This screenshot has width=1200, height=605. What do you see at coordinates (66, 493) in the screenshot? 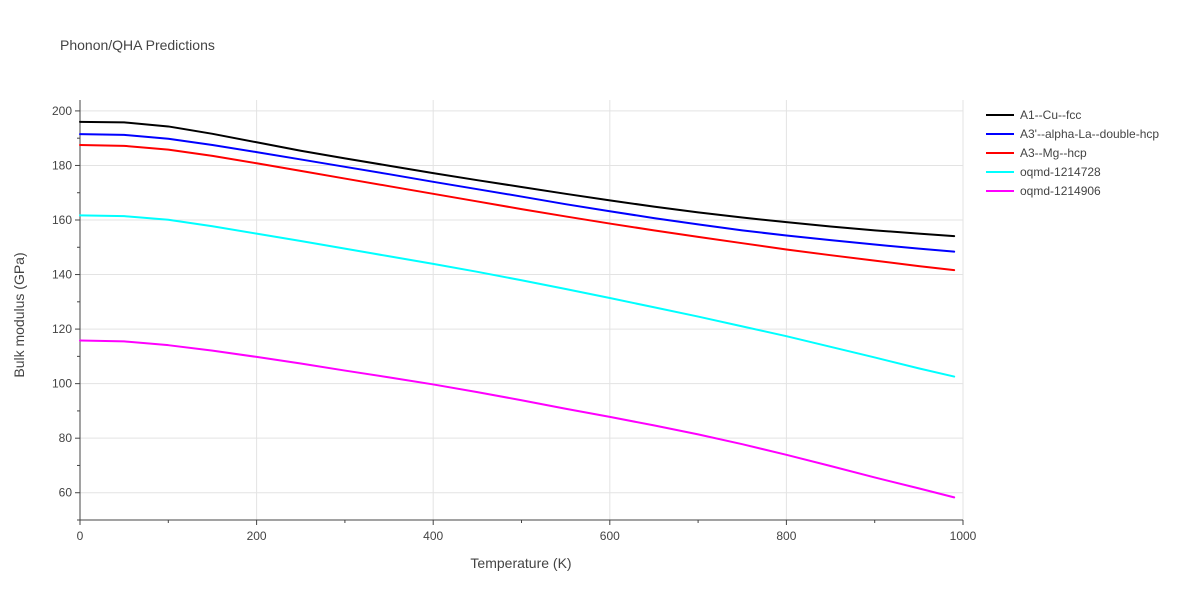
I see `y-tick-label-0: 60` at bounding box center [66, 493].